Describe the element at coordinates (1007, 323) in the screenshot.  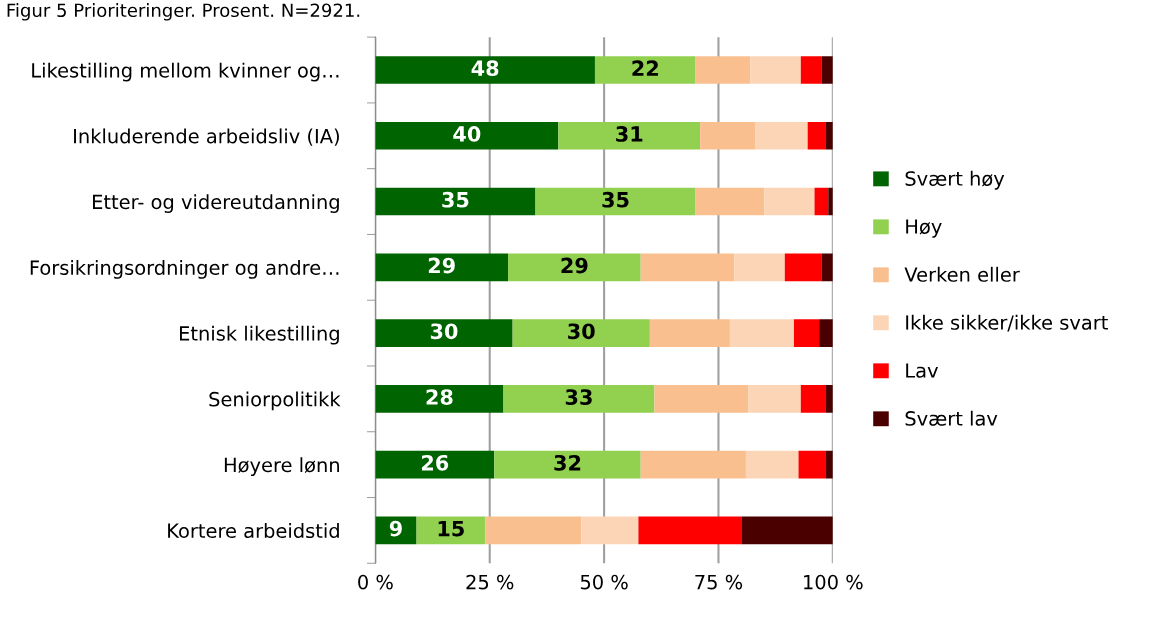
I see `legend-label: Ikke sikker/ikke svart` at that location.